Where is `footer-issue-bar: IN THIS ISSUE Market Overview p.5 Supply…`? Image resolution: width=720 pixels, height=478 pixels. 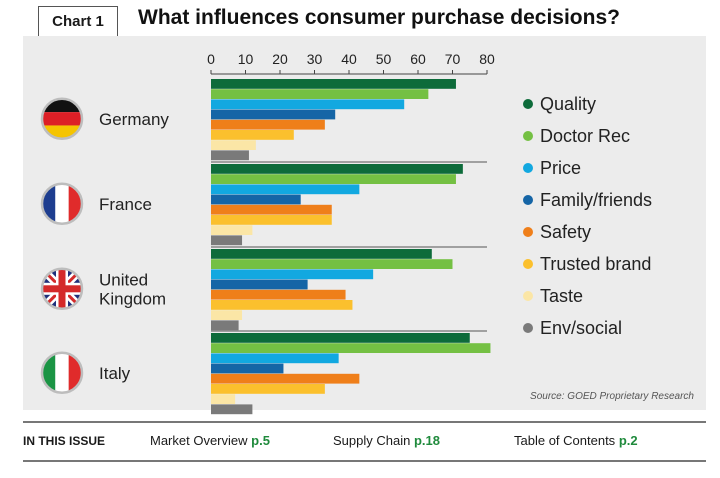 footer-issue-bar: IN THIS ISSUE Market Overview p.5 Supply… is located at coordinates (364, 441).